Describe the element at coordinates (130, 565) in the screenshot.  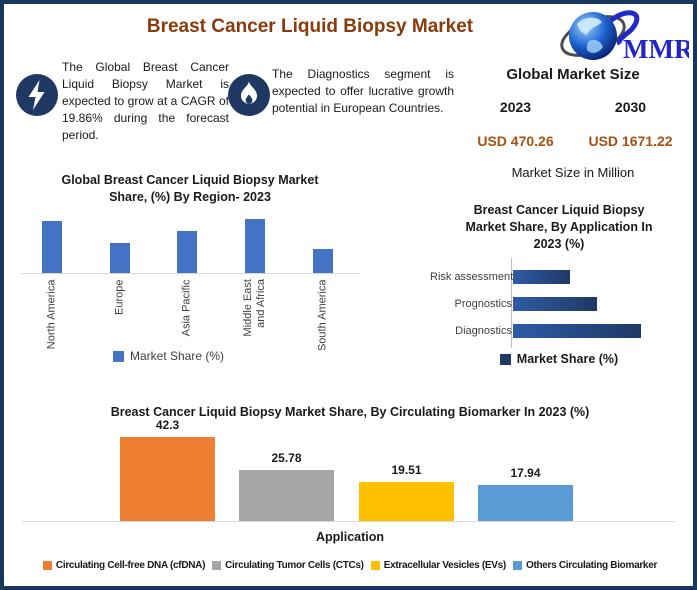
I see `biomarker-legend-label: Circulating Cell-free DNA (cfDNA)` at that location.